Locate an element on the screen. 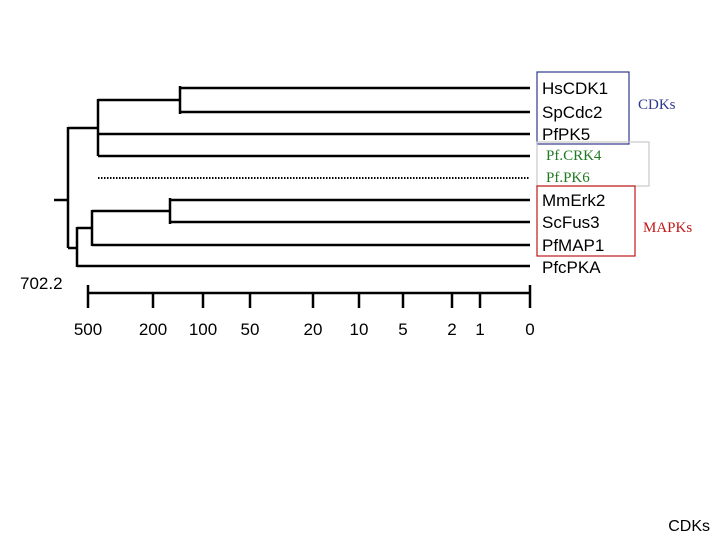  pfpk6-label: Pf.PK6 is located at coordinates (568, 178).